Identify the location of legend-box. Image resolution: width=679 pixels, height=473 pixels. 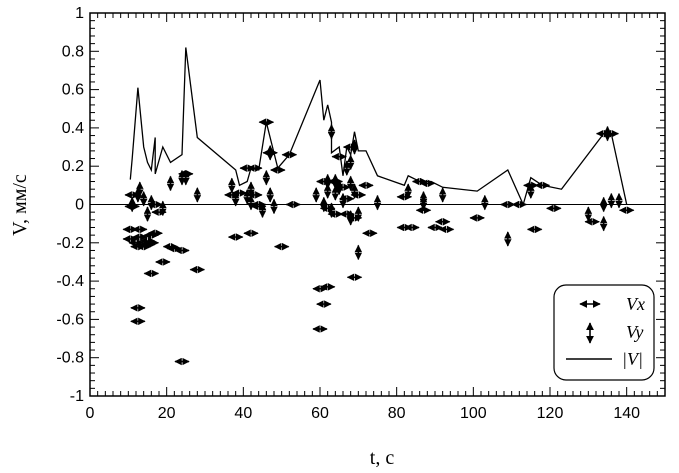
(604, 332).